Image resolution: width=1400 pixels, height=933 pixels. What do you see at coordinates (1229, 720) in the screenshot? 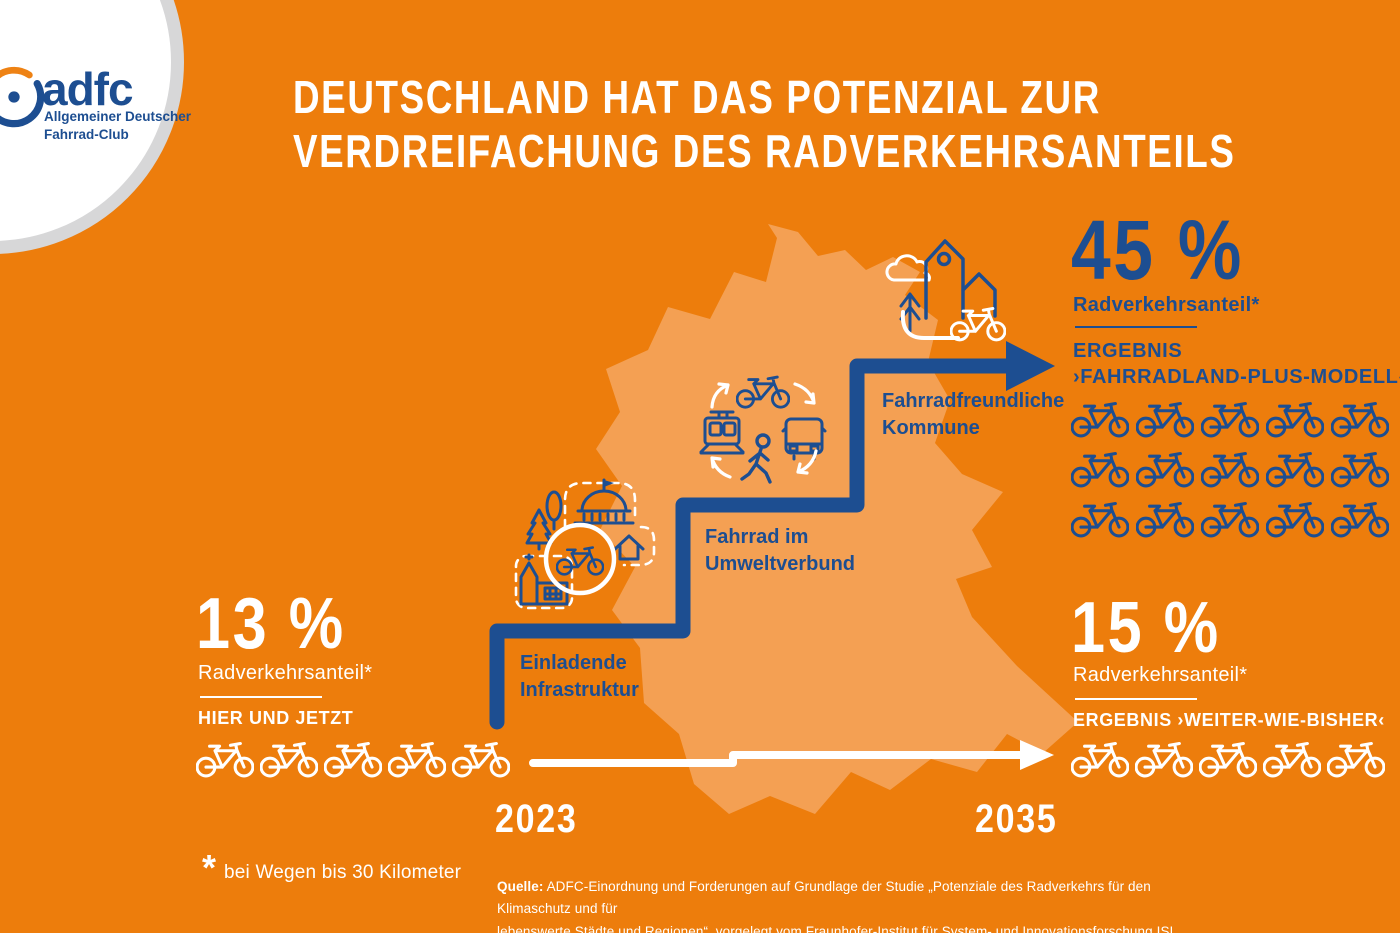
I see `baseline-scenario-label: ERGEBNIS ›WEITER-WIE-BISHER‹` at bounding box center [1229, 720].